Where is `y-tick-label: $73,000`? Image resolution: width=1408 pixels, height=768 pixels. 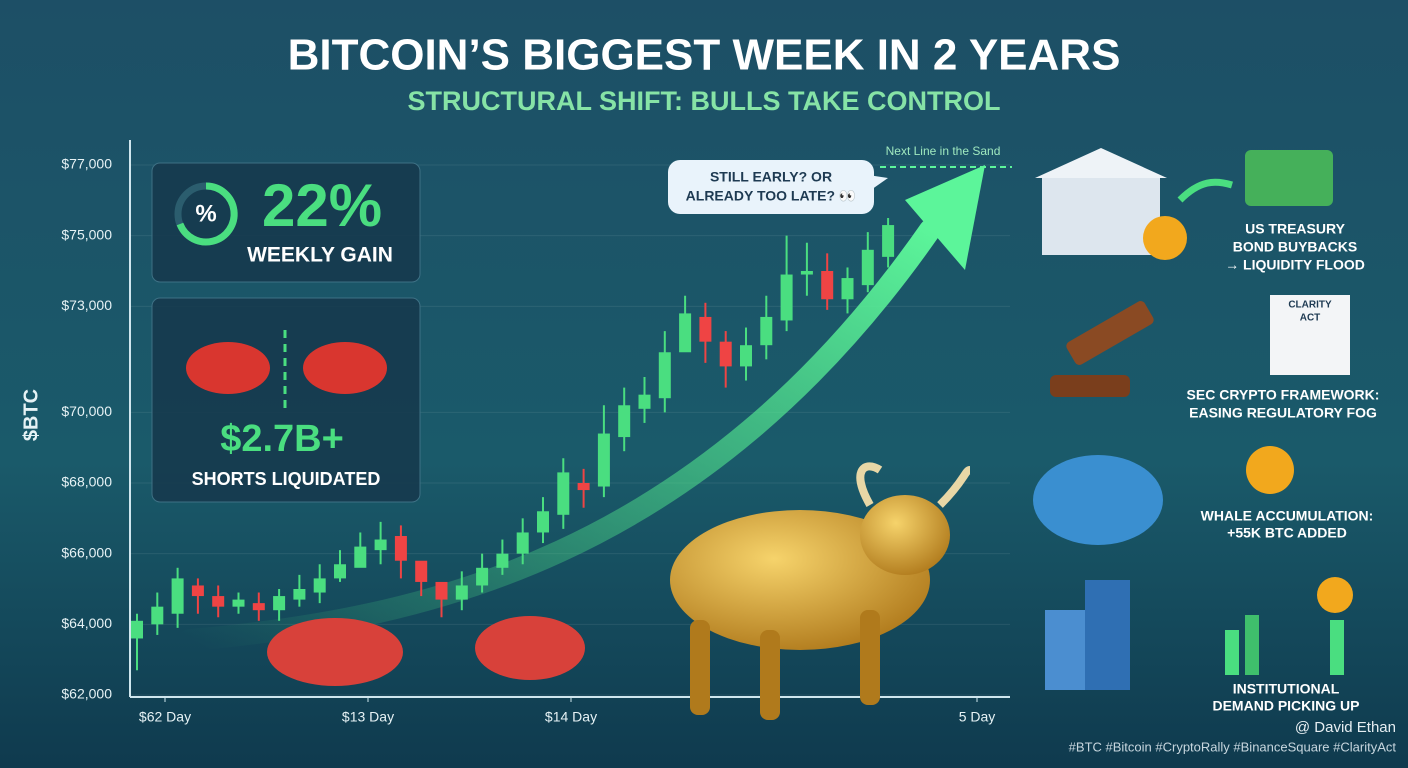
y-tick-label: $73,000 is located at coordinates (86, 305).